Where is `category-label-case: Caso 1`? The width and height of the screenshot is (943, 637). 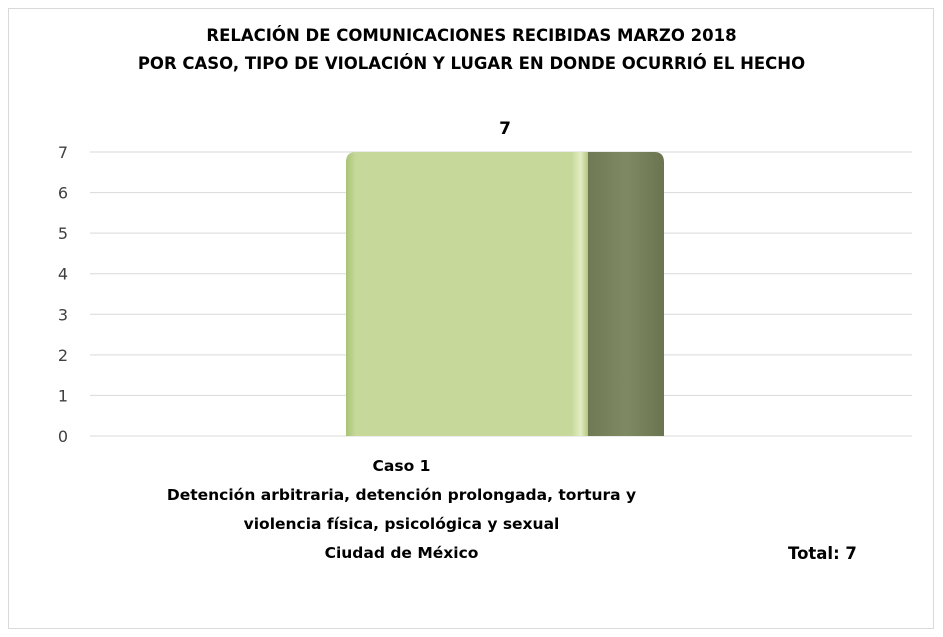 category-label-case: Caso 1 is located at coordinates (401, 466).